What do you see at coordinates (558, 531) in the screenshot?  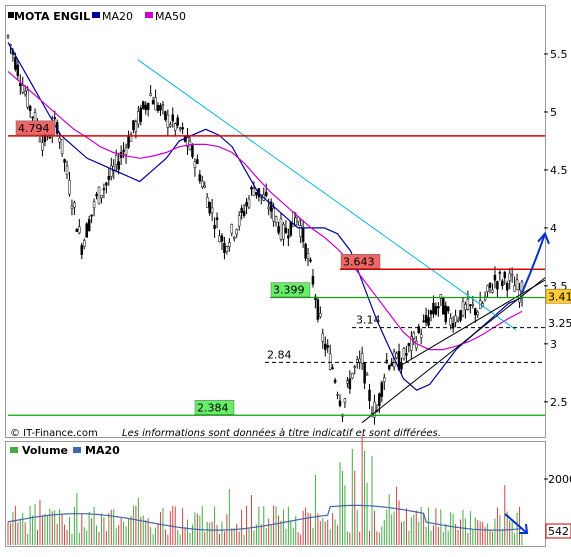 I see `volume-current-label-bg` at bounding box center [558, 531].